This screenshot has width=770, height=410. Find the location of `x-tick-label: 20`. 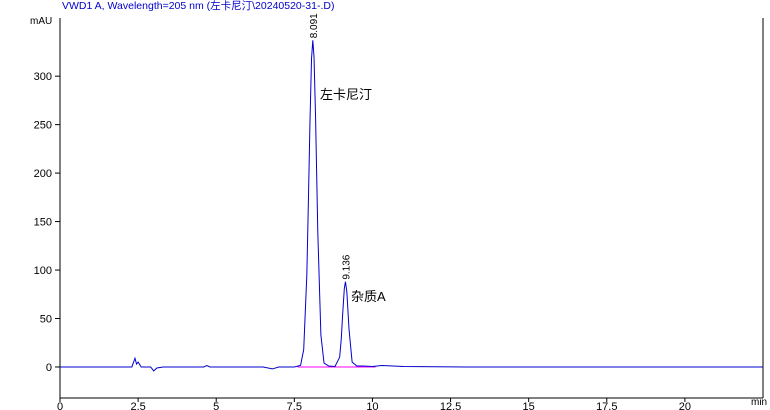

x-tick-label: 20 is located at coordinates (685, 405).